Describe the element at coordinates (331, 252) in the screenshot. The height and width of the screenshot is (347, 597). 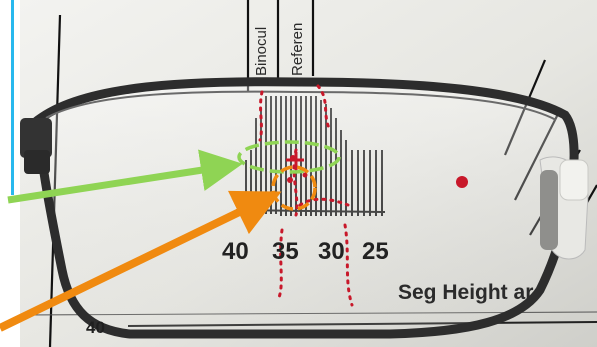
I see `scale-number-30: 30` at that location.